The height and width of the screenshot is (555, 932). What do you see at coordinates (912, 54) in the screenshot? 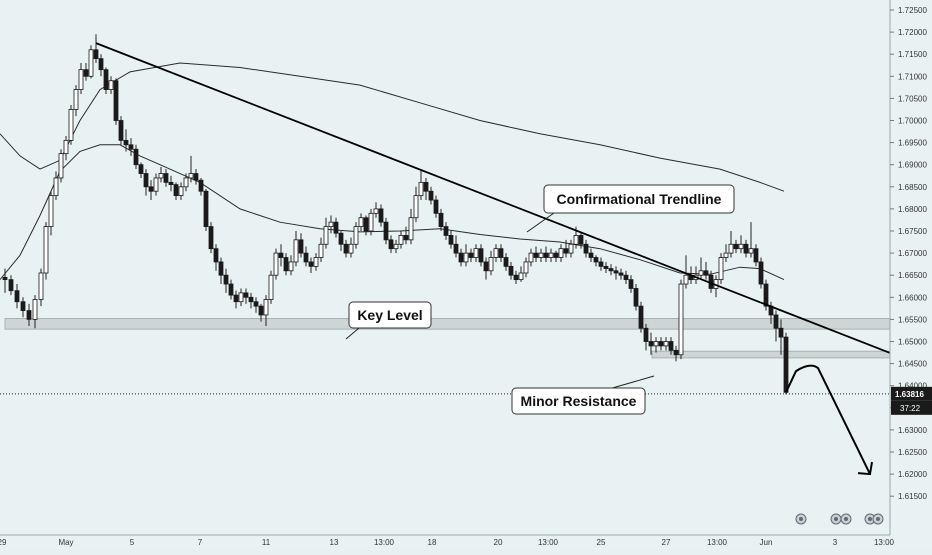
I see `price-tick-label: 1.71500` at bounding box center [912, 54].